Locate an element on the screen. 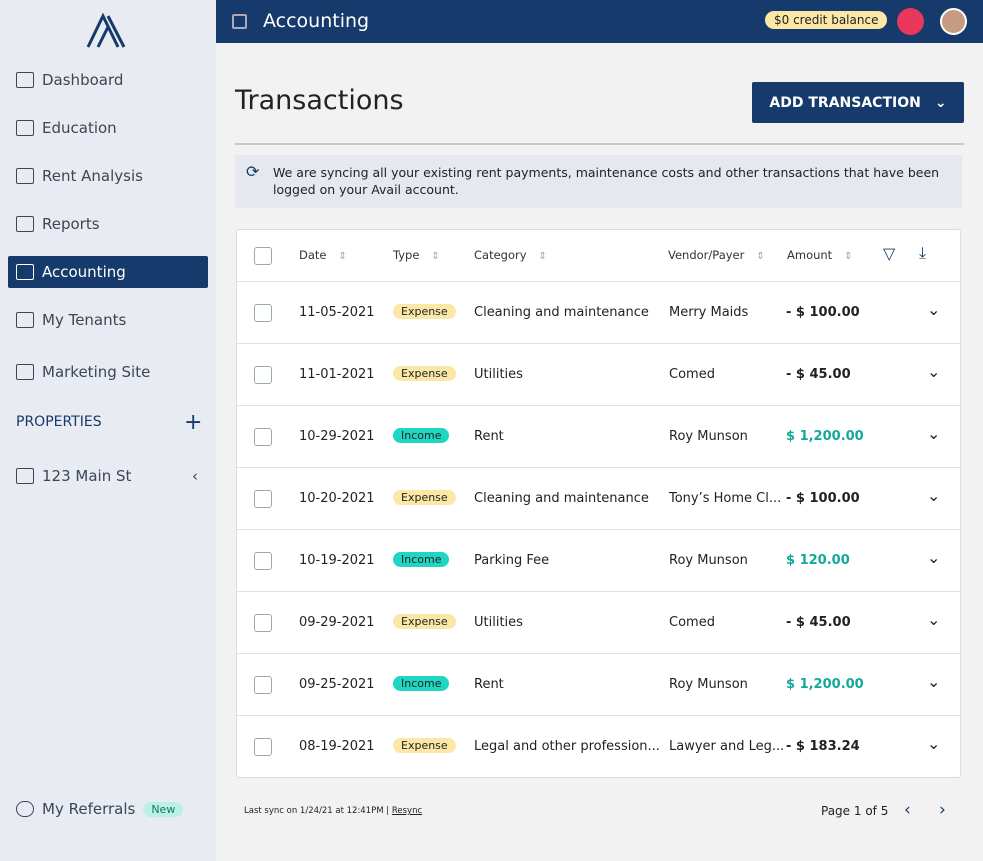 Image resolution: width=983 pixels, height=861 pixels. add-transaction-button: ADD TRANSACTION ⌄ is located at coordinates (858, 102).